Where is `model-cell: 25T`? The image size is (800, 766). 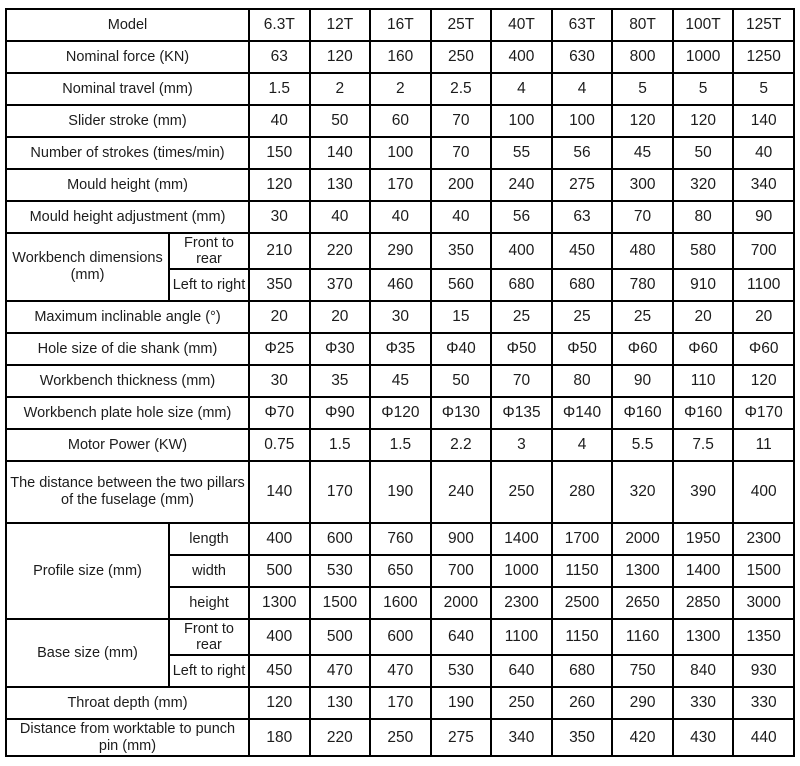 model-cell: 25T is located at coordinates (461, 25).